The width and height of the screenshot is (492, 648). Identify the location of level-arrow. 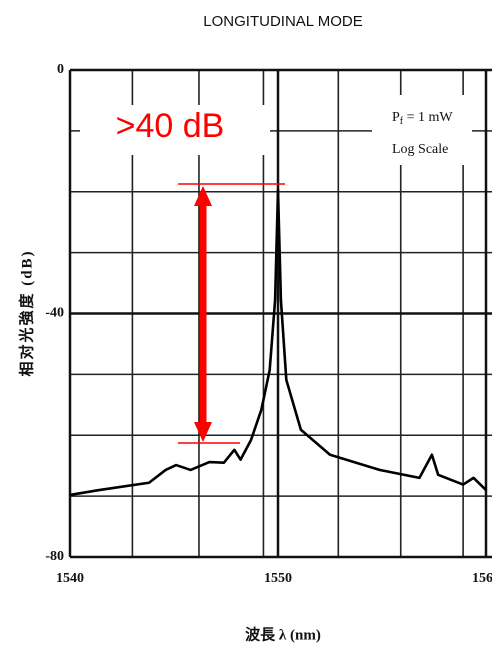
(231, 313).